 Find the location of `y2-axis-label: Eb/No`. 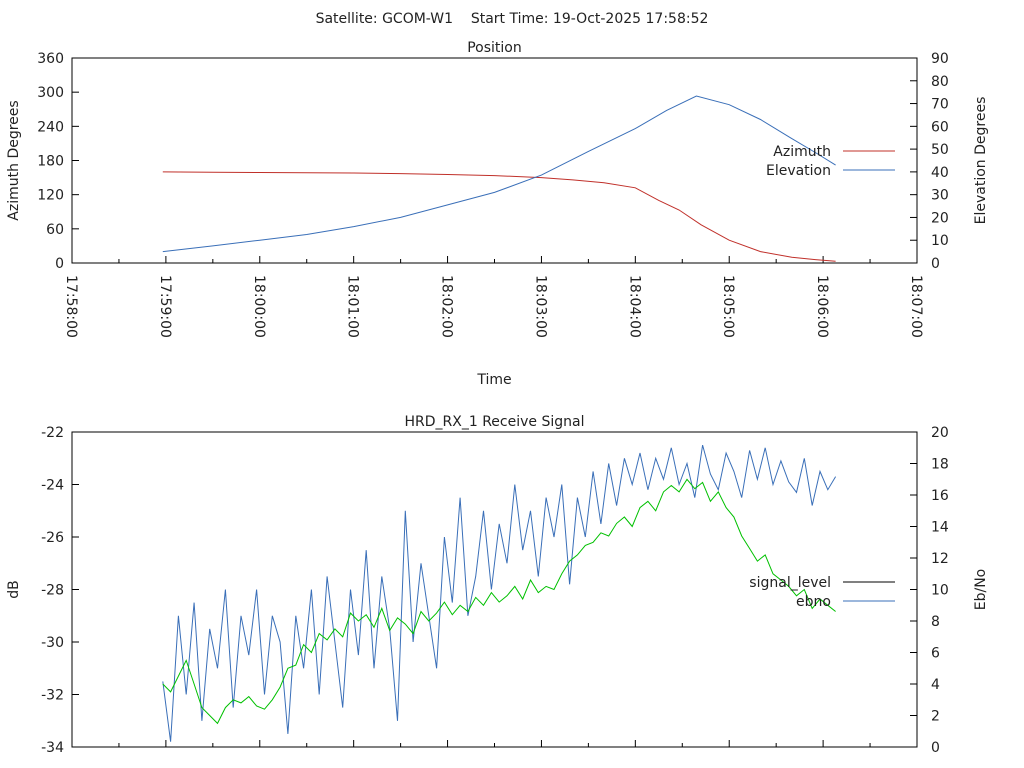

y2-axis-label: Eb/No is located at coordinates (981, 590).